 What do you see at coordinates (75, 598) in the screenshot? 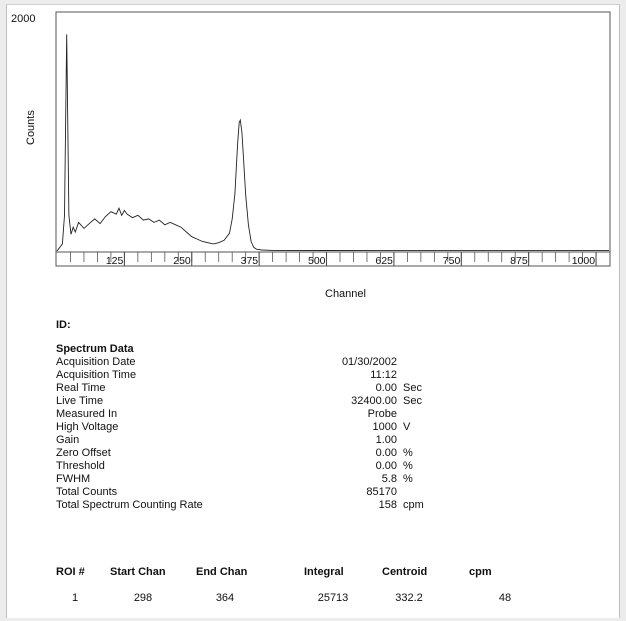
I see `roi-cell-number: 1` at bounding box center [75, 598].